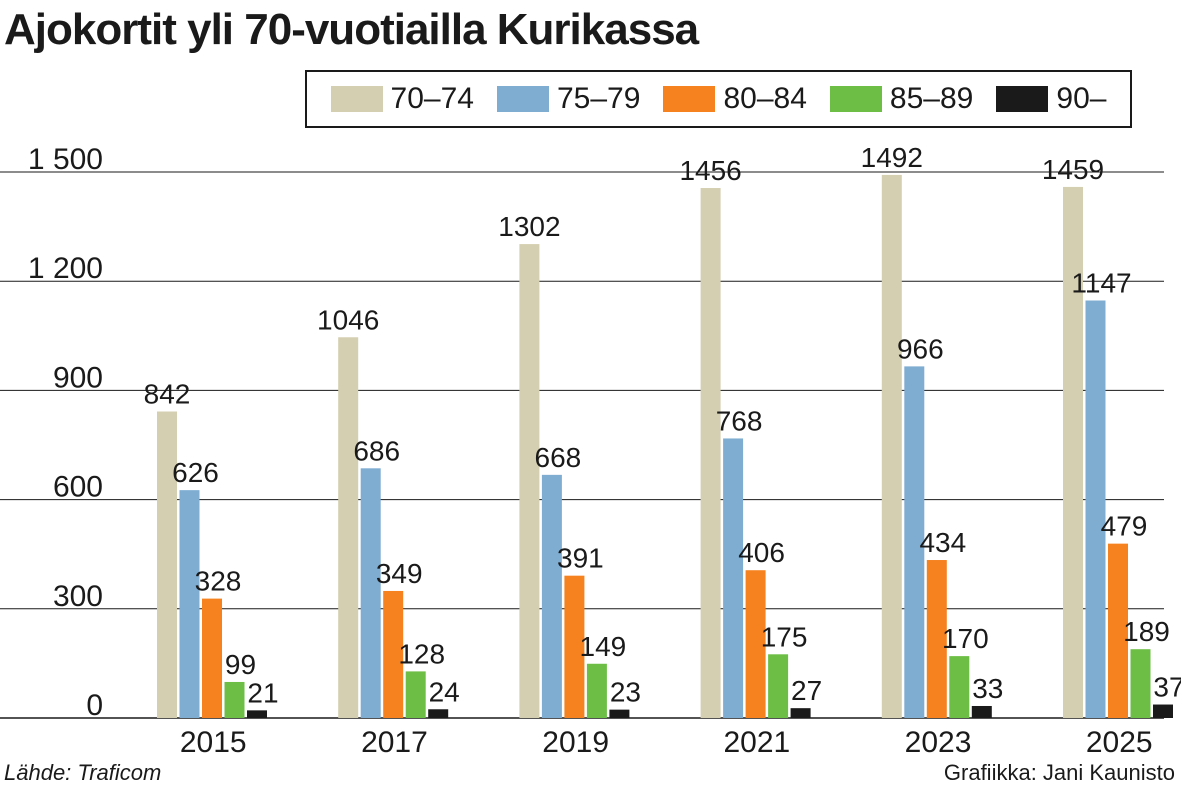 This screenshot has width=1181, height=787. Describe the element at coordinates (965, 638) in the screenshot. I see `data-label: 170` at that location.